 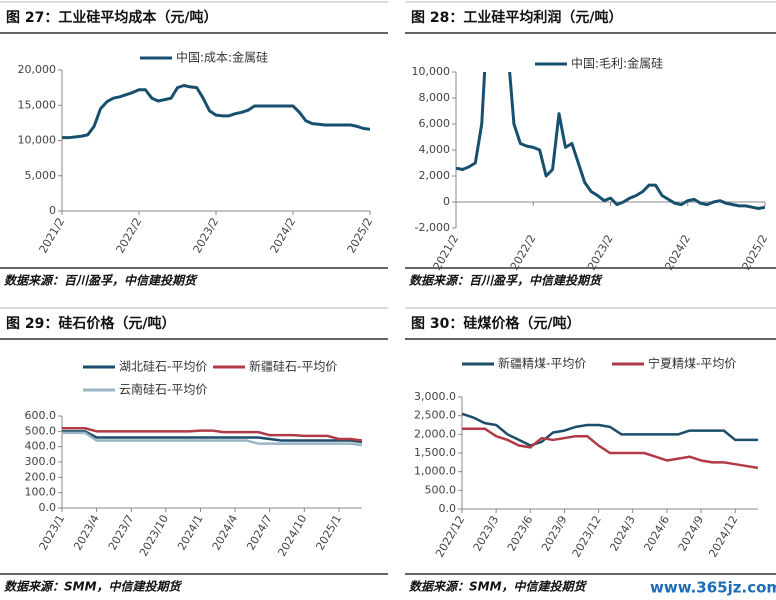 What do you see at coordinates (222, 57) in the screenshot?
I see `legend-label: 中国:成本:金属硅` at bounding box center [222, 57].